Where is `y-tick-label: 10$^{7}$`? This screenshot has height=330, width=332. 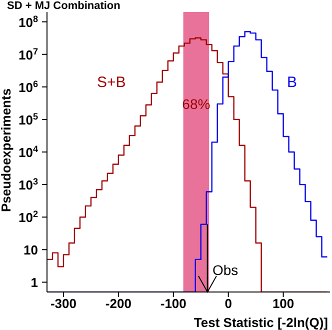 y-tick-label: 10$^{7}$ is located at coordinates (28, 54).